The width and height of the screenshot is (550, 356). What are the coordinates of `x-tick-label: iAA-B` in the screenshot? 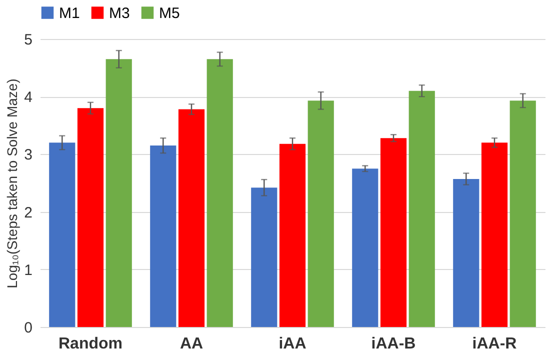 It's located at (393, 344).